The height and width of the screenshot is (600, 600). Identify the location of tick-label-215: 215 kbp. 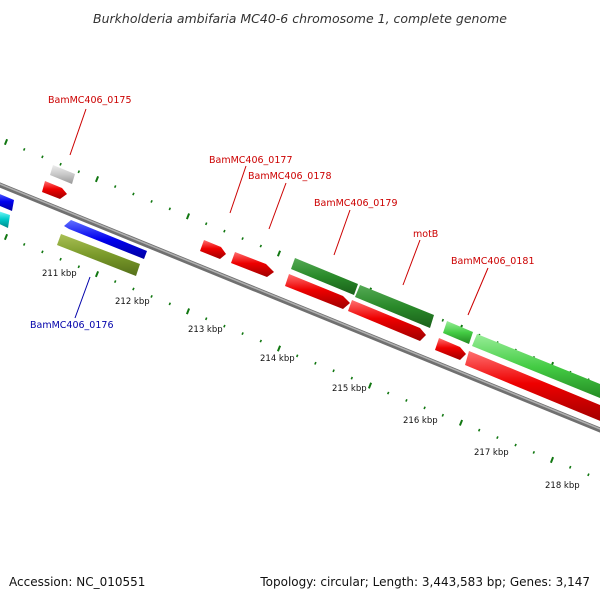
(349, 389).